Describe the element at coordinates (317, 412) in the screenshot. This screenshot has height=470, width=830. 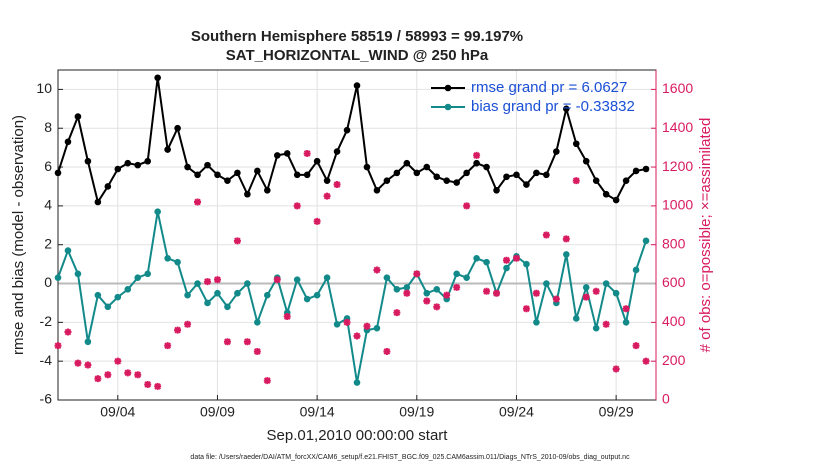
I see `x-tick-label: 09/14` at that location.